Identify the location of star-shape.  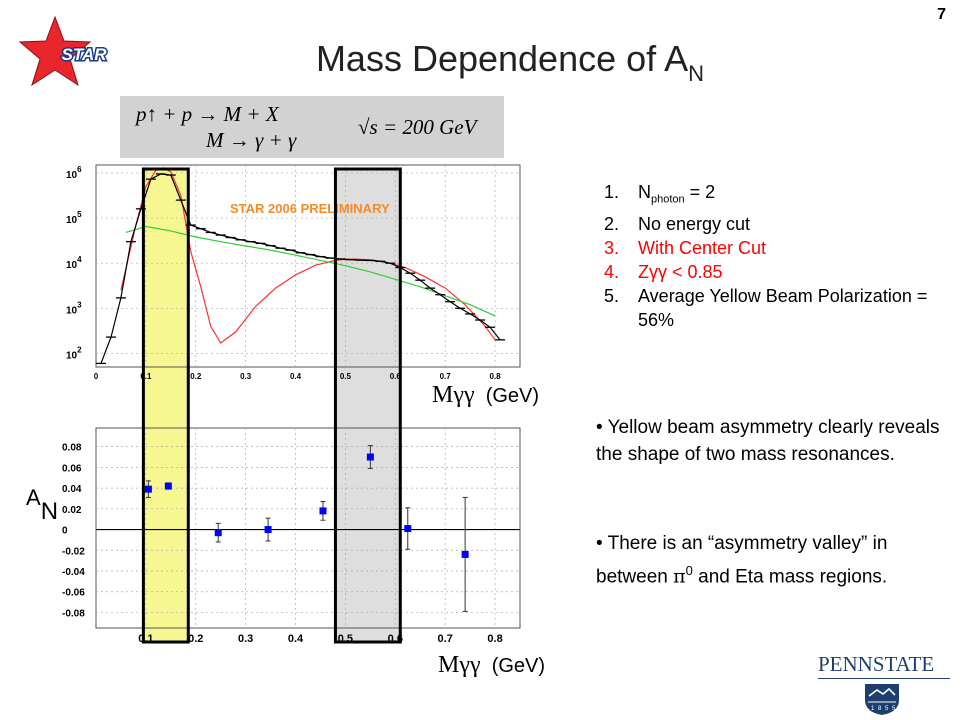
(55, 51).